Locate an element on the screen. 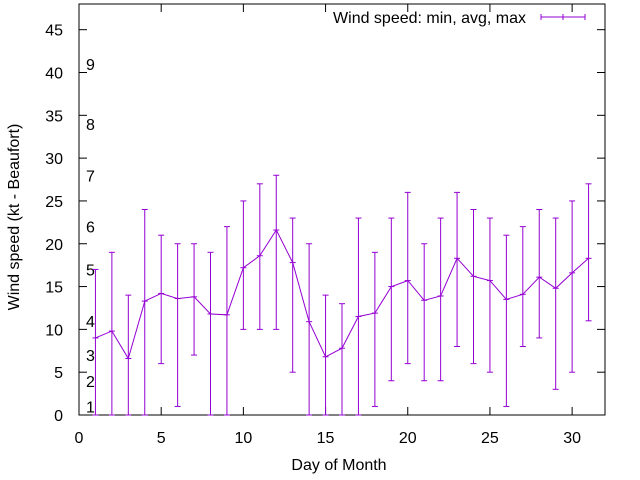  x-tick-label: 10 is located at coordinates (243, 438).